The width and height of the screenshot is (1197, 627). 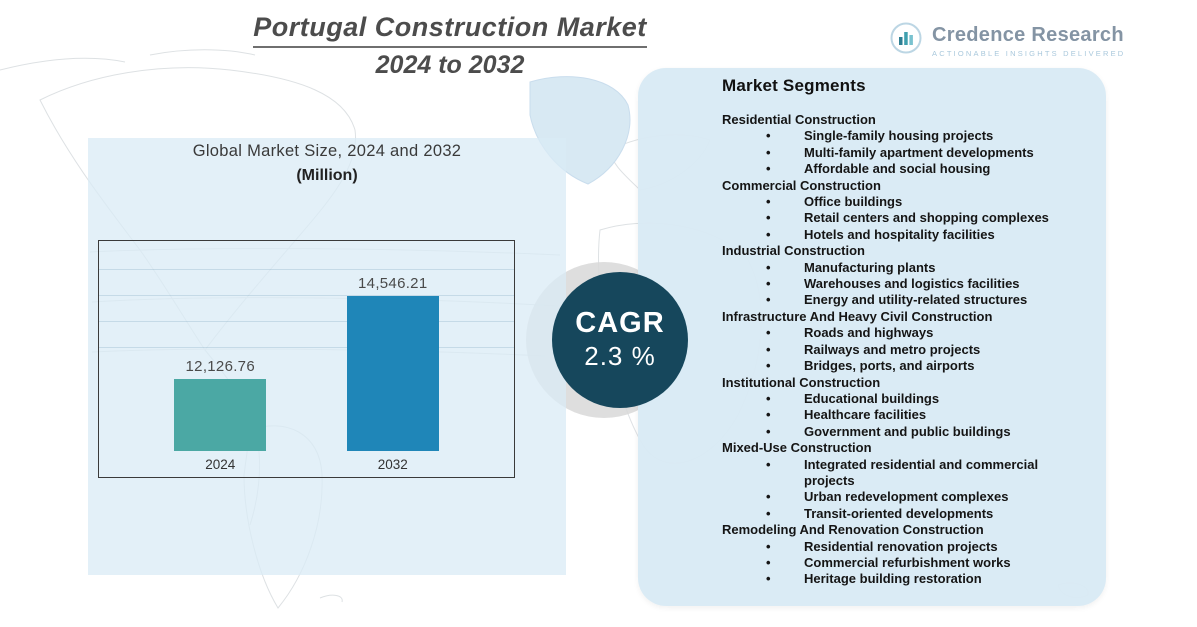 What do you see at coordinates (801, 185) in the screenshot?
I see `segment-group-name: Commercial Construction` at bounding box center [801, 185].